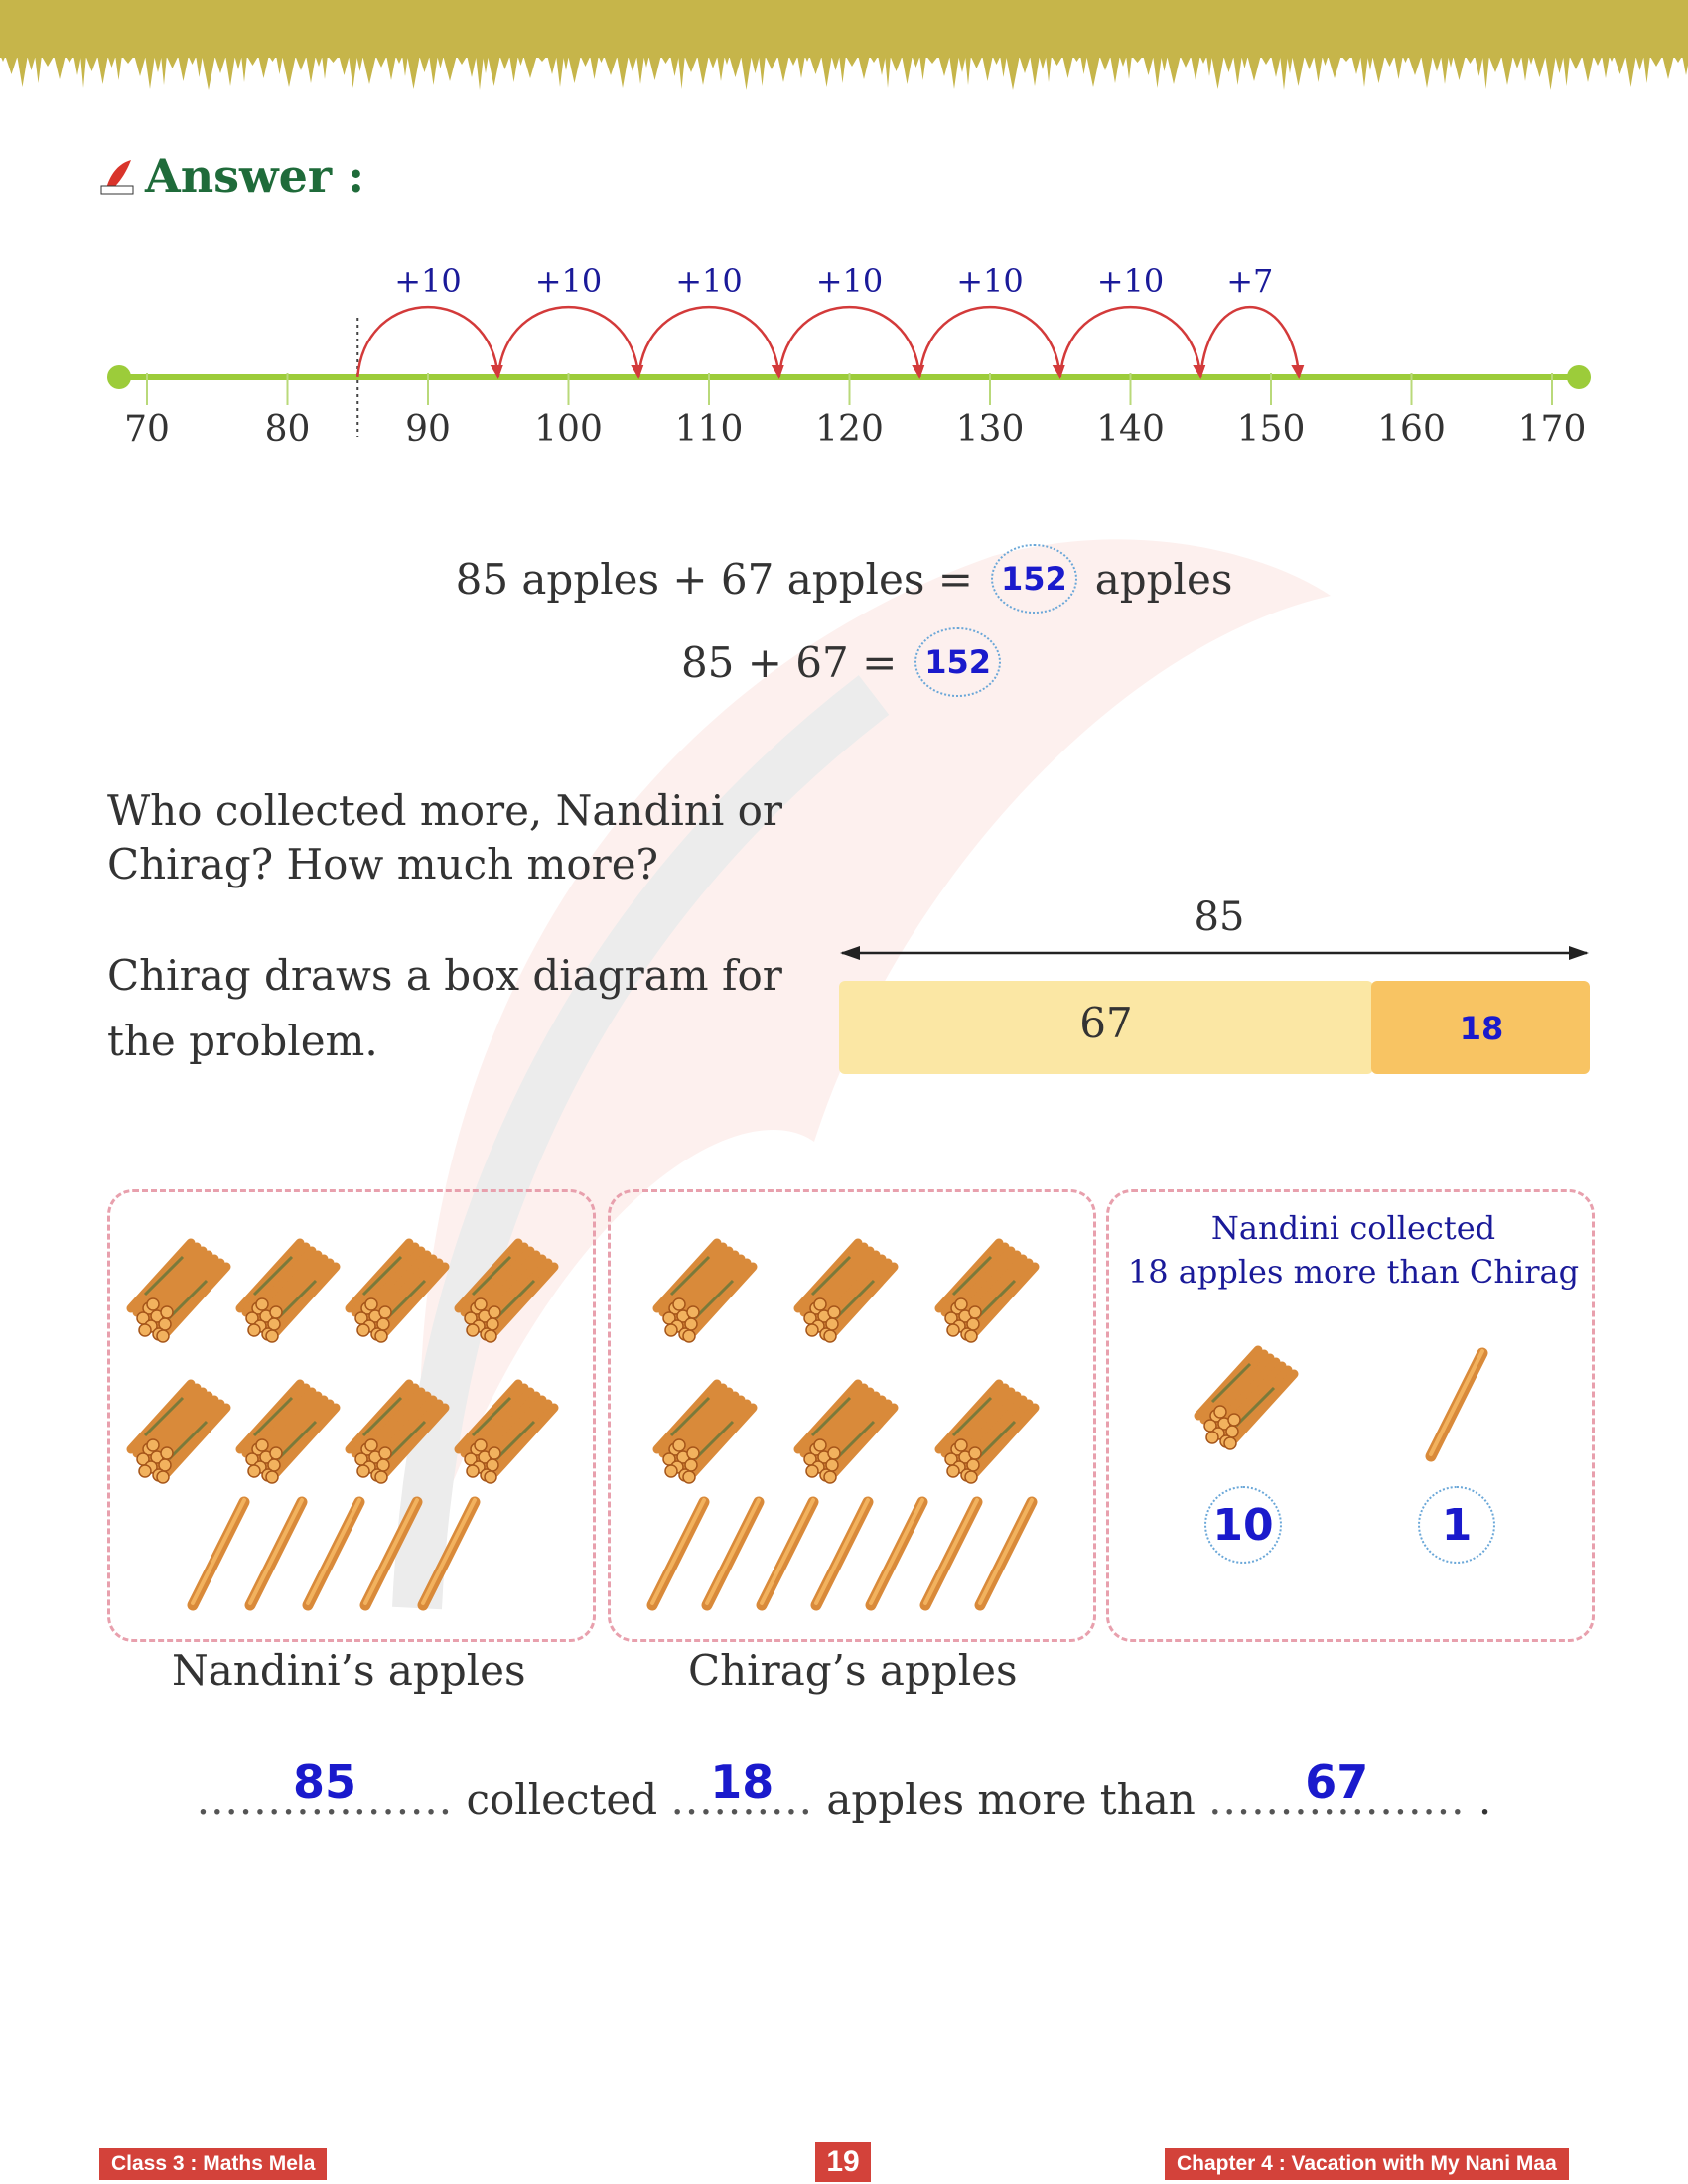 The image size is (1688, 2184). What do you see at coordinates (562, 1799) in the screenshot?
I see `fill-word-1: collected` at bounding box center [562, 1799].